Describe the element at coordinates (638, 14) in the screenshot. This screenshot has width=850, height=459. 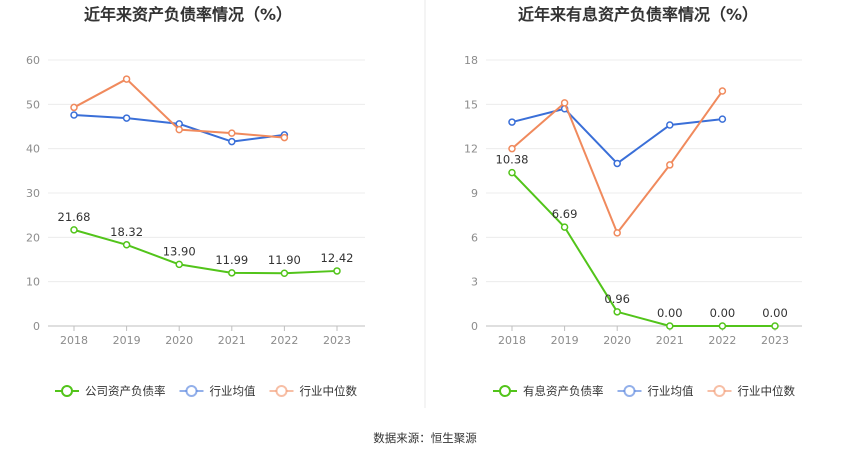
I see `chart-title: 近年来有息资产负债率情况（%）` at that location.